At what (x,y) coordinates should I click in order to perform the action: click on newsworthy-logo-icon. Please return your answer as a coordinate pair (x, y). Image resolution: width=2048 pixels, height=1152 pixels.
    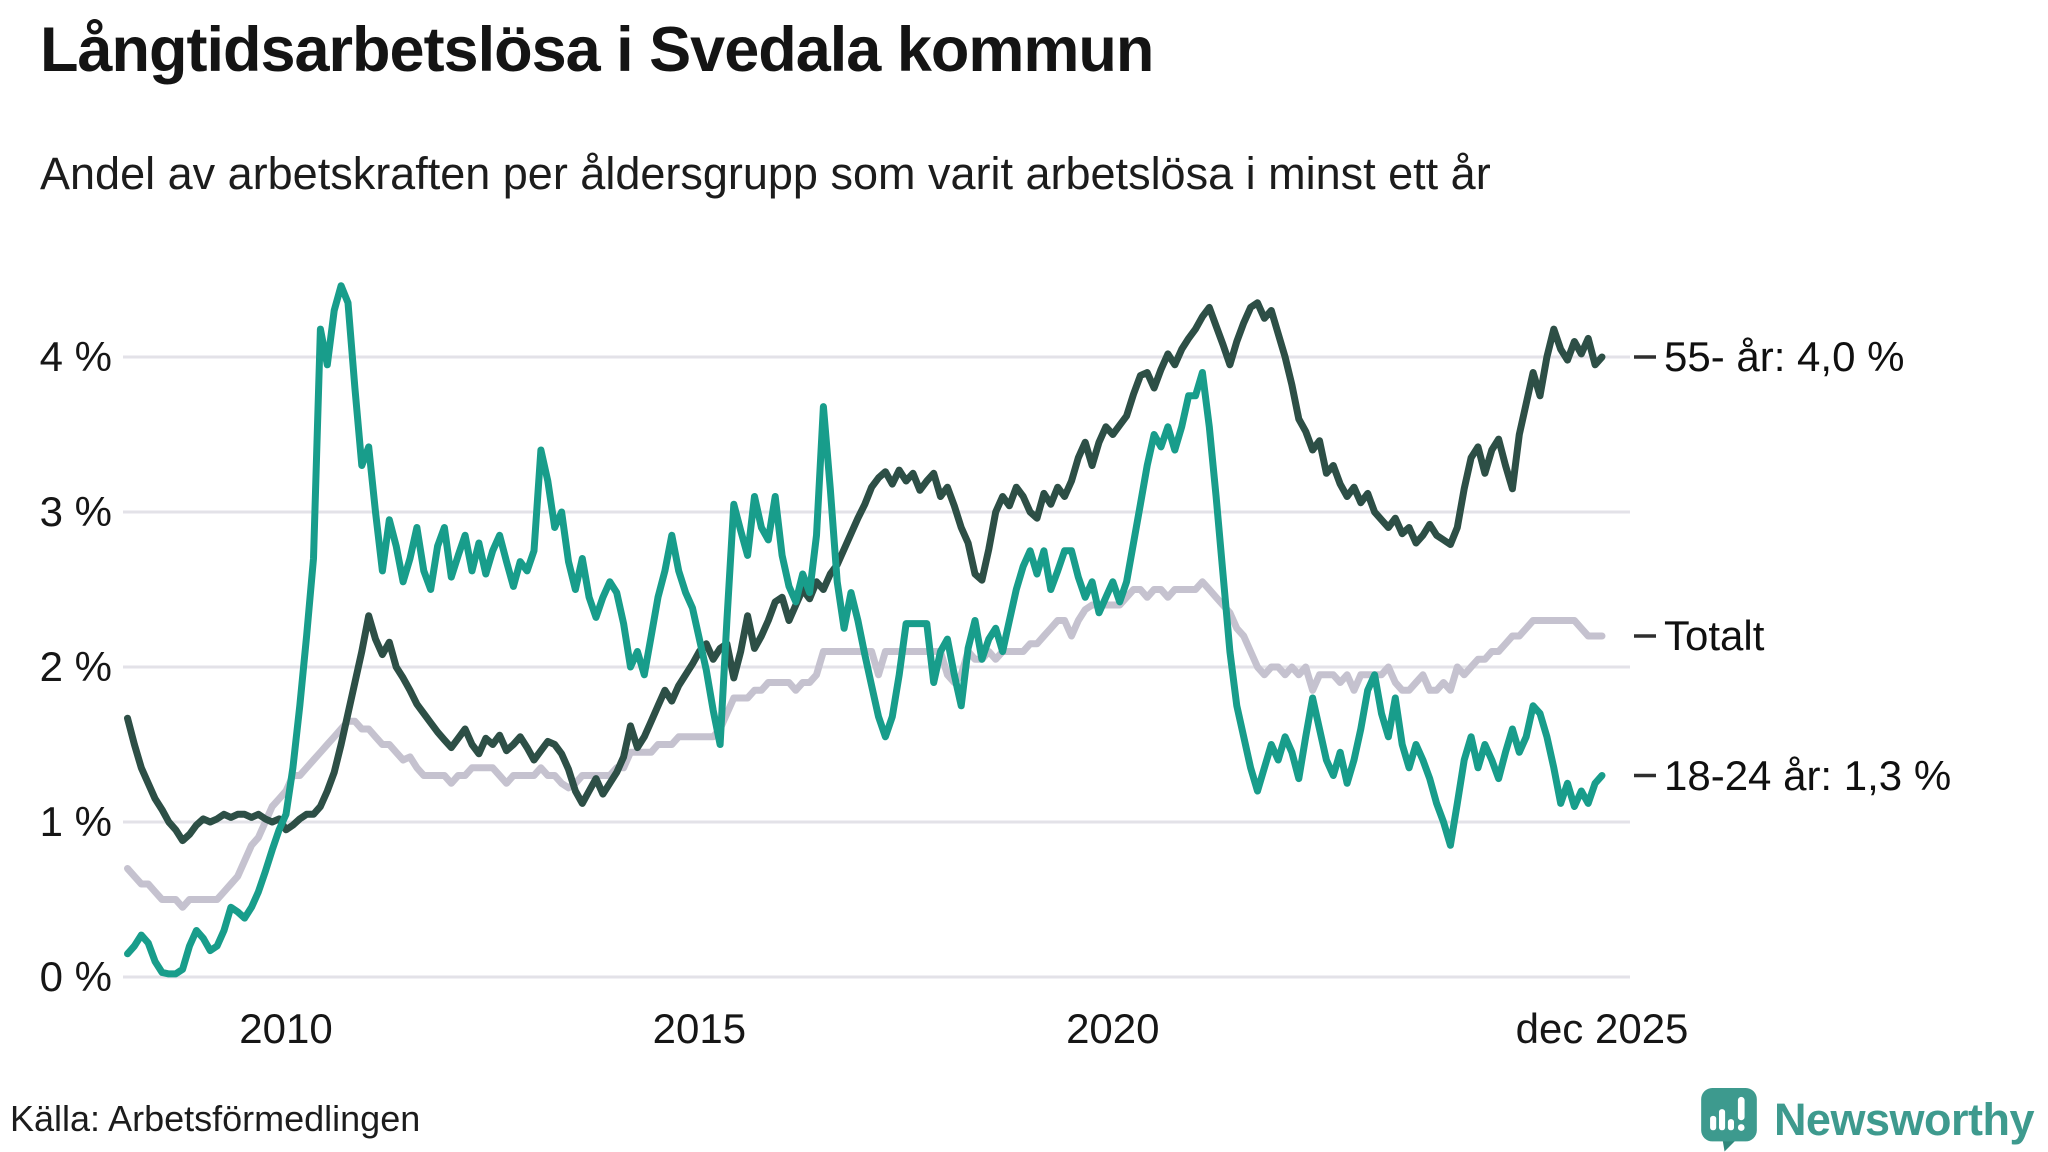
    Looking at the image, I should click on (1729, 1120).